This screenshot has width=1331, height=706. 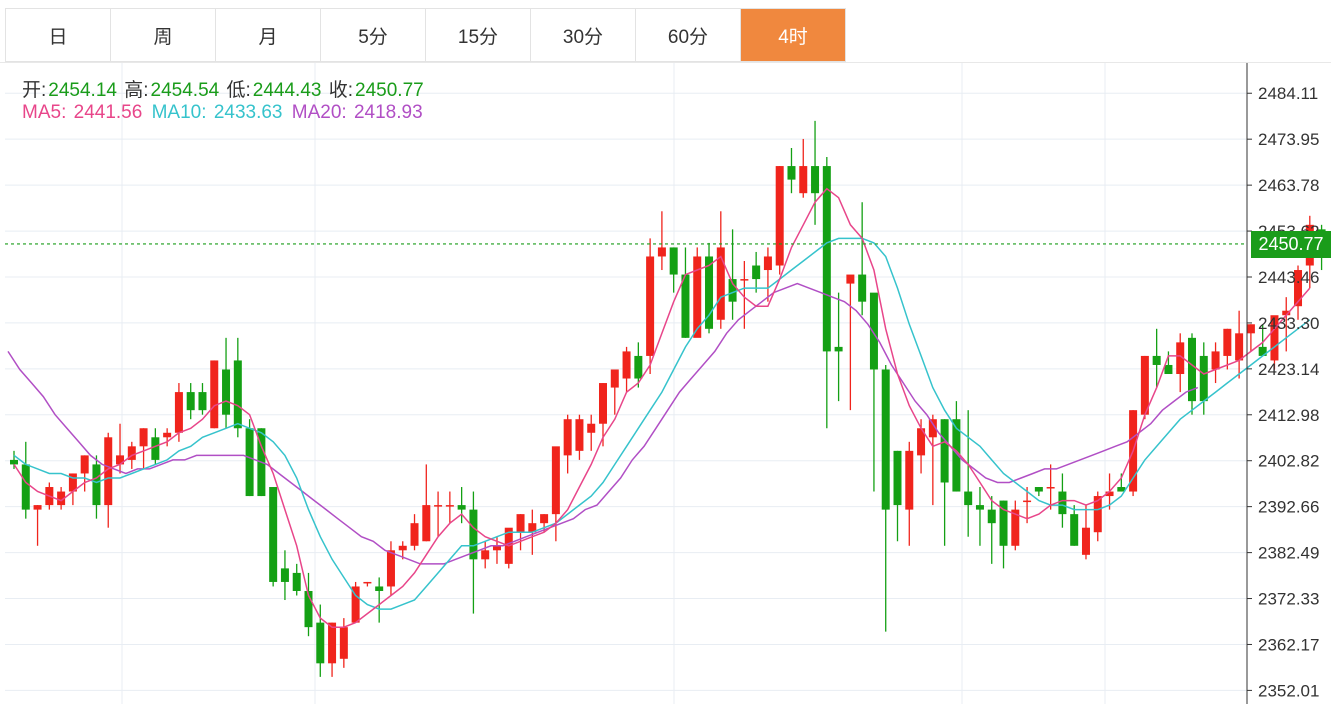 I want to click on tab-60min: 60分, so click(x=688, y=35).